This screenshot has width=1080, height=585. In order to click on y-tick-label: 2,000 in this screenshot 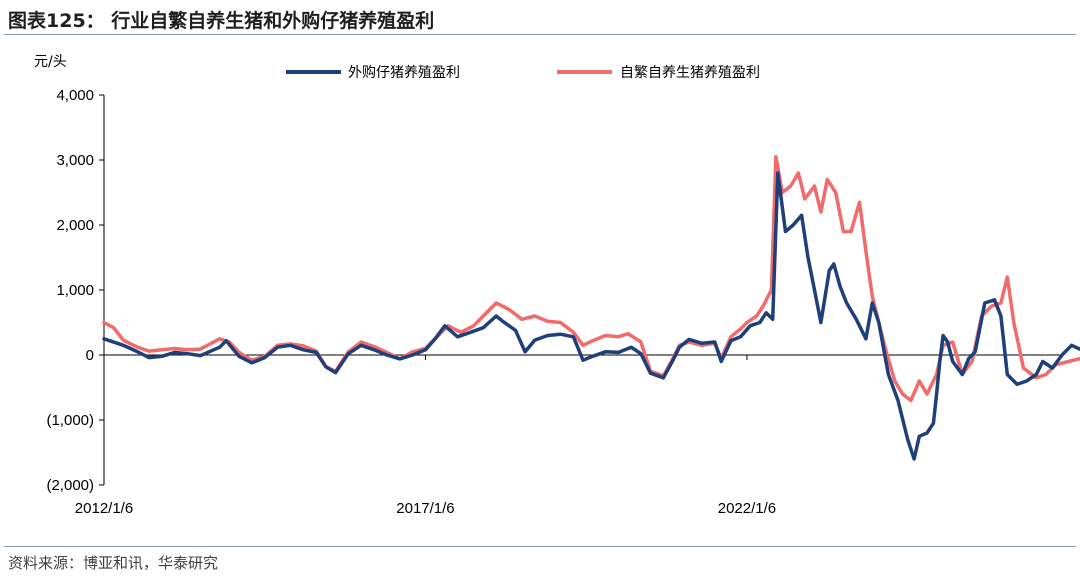, I will do `click(75, 225)`.